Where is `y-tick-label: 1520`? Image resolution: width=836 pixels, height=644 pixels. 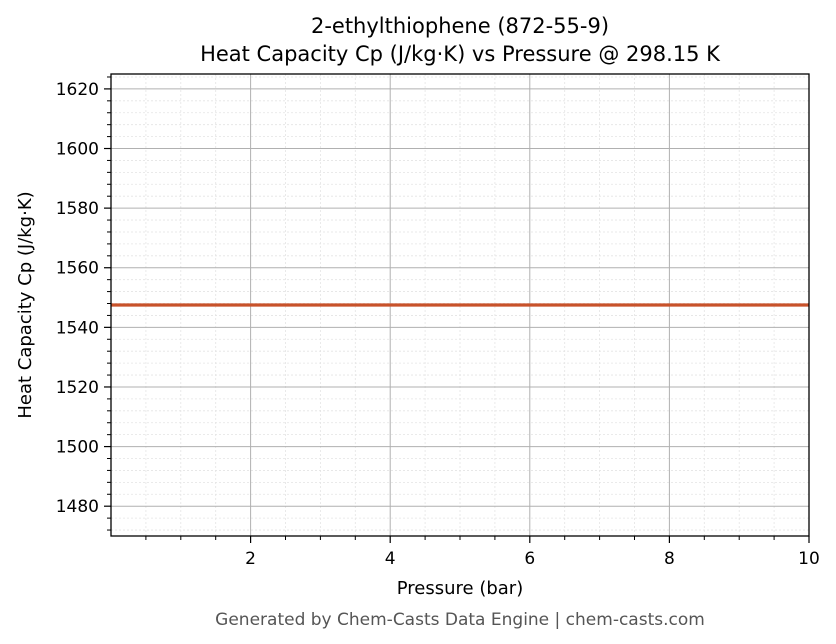 y-tick-label: 1520 is located at coordinates (77, 388).